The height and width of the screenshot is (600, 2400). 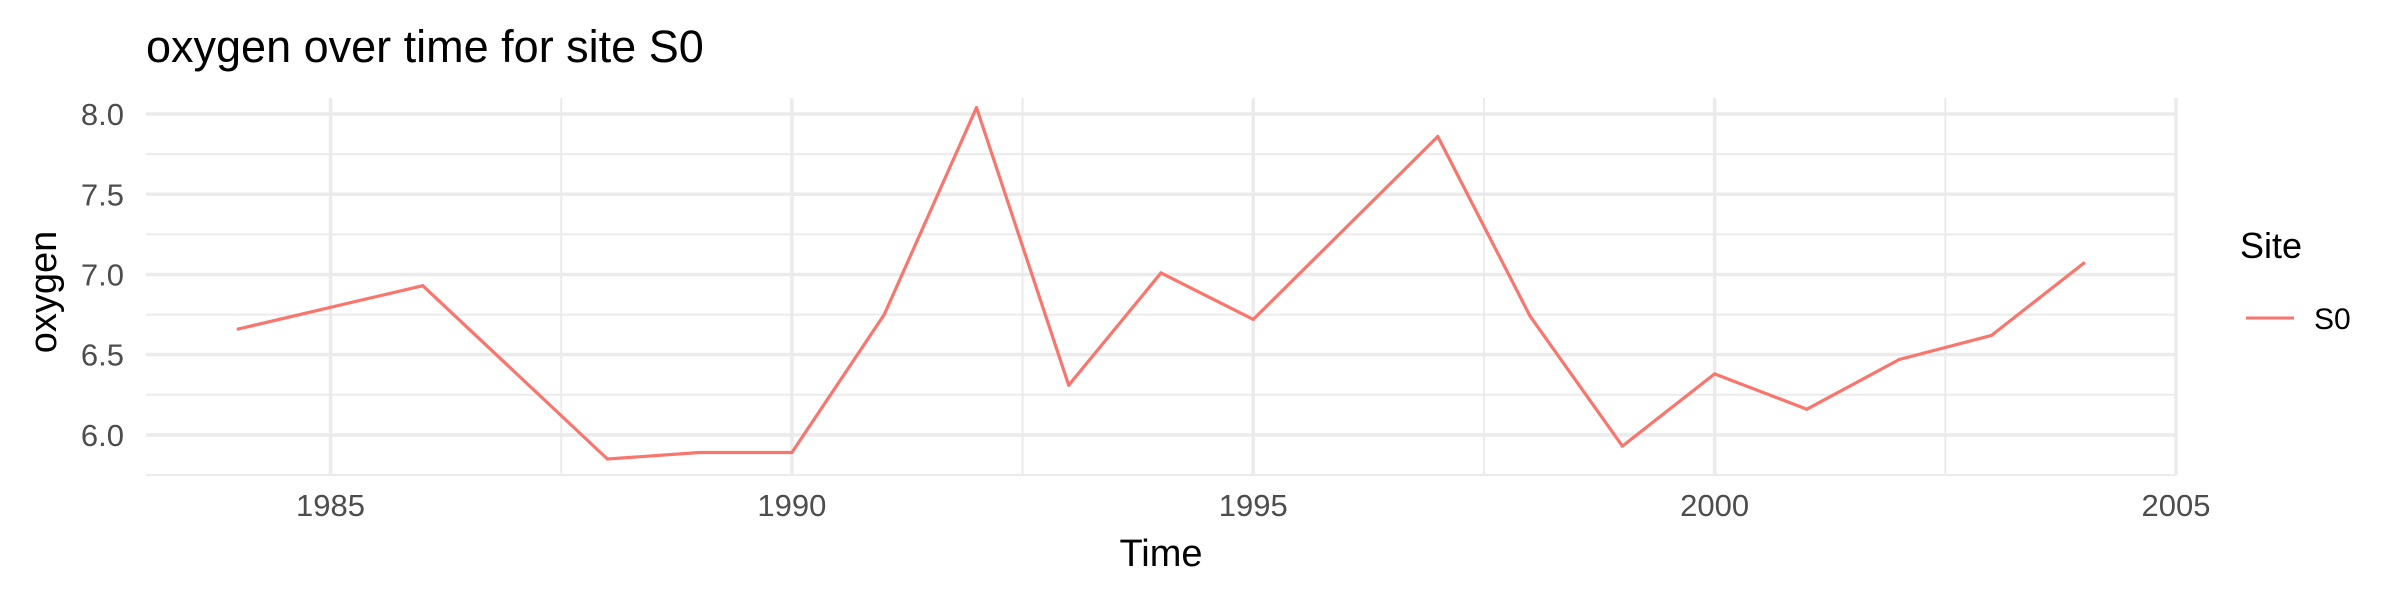 I want to click on x-tick-label: 2000, so click(x=1714, y=505).